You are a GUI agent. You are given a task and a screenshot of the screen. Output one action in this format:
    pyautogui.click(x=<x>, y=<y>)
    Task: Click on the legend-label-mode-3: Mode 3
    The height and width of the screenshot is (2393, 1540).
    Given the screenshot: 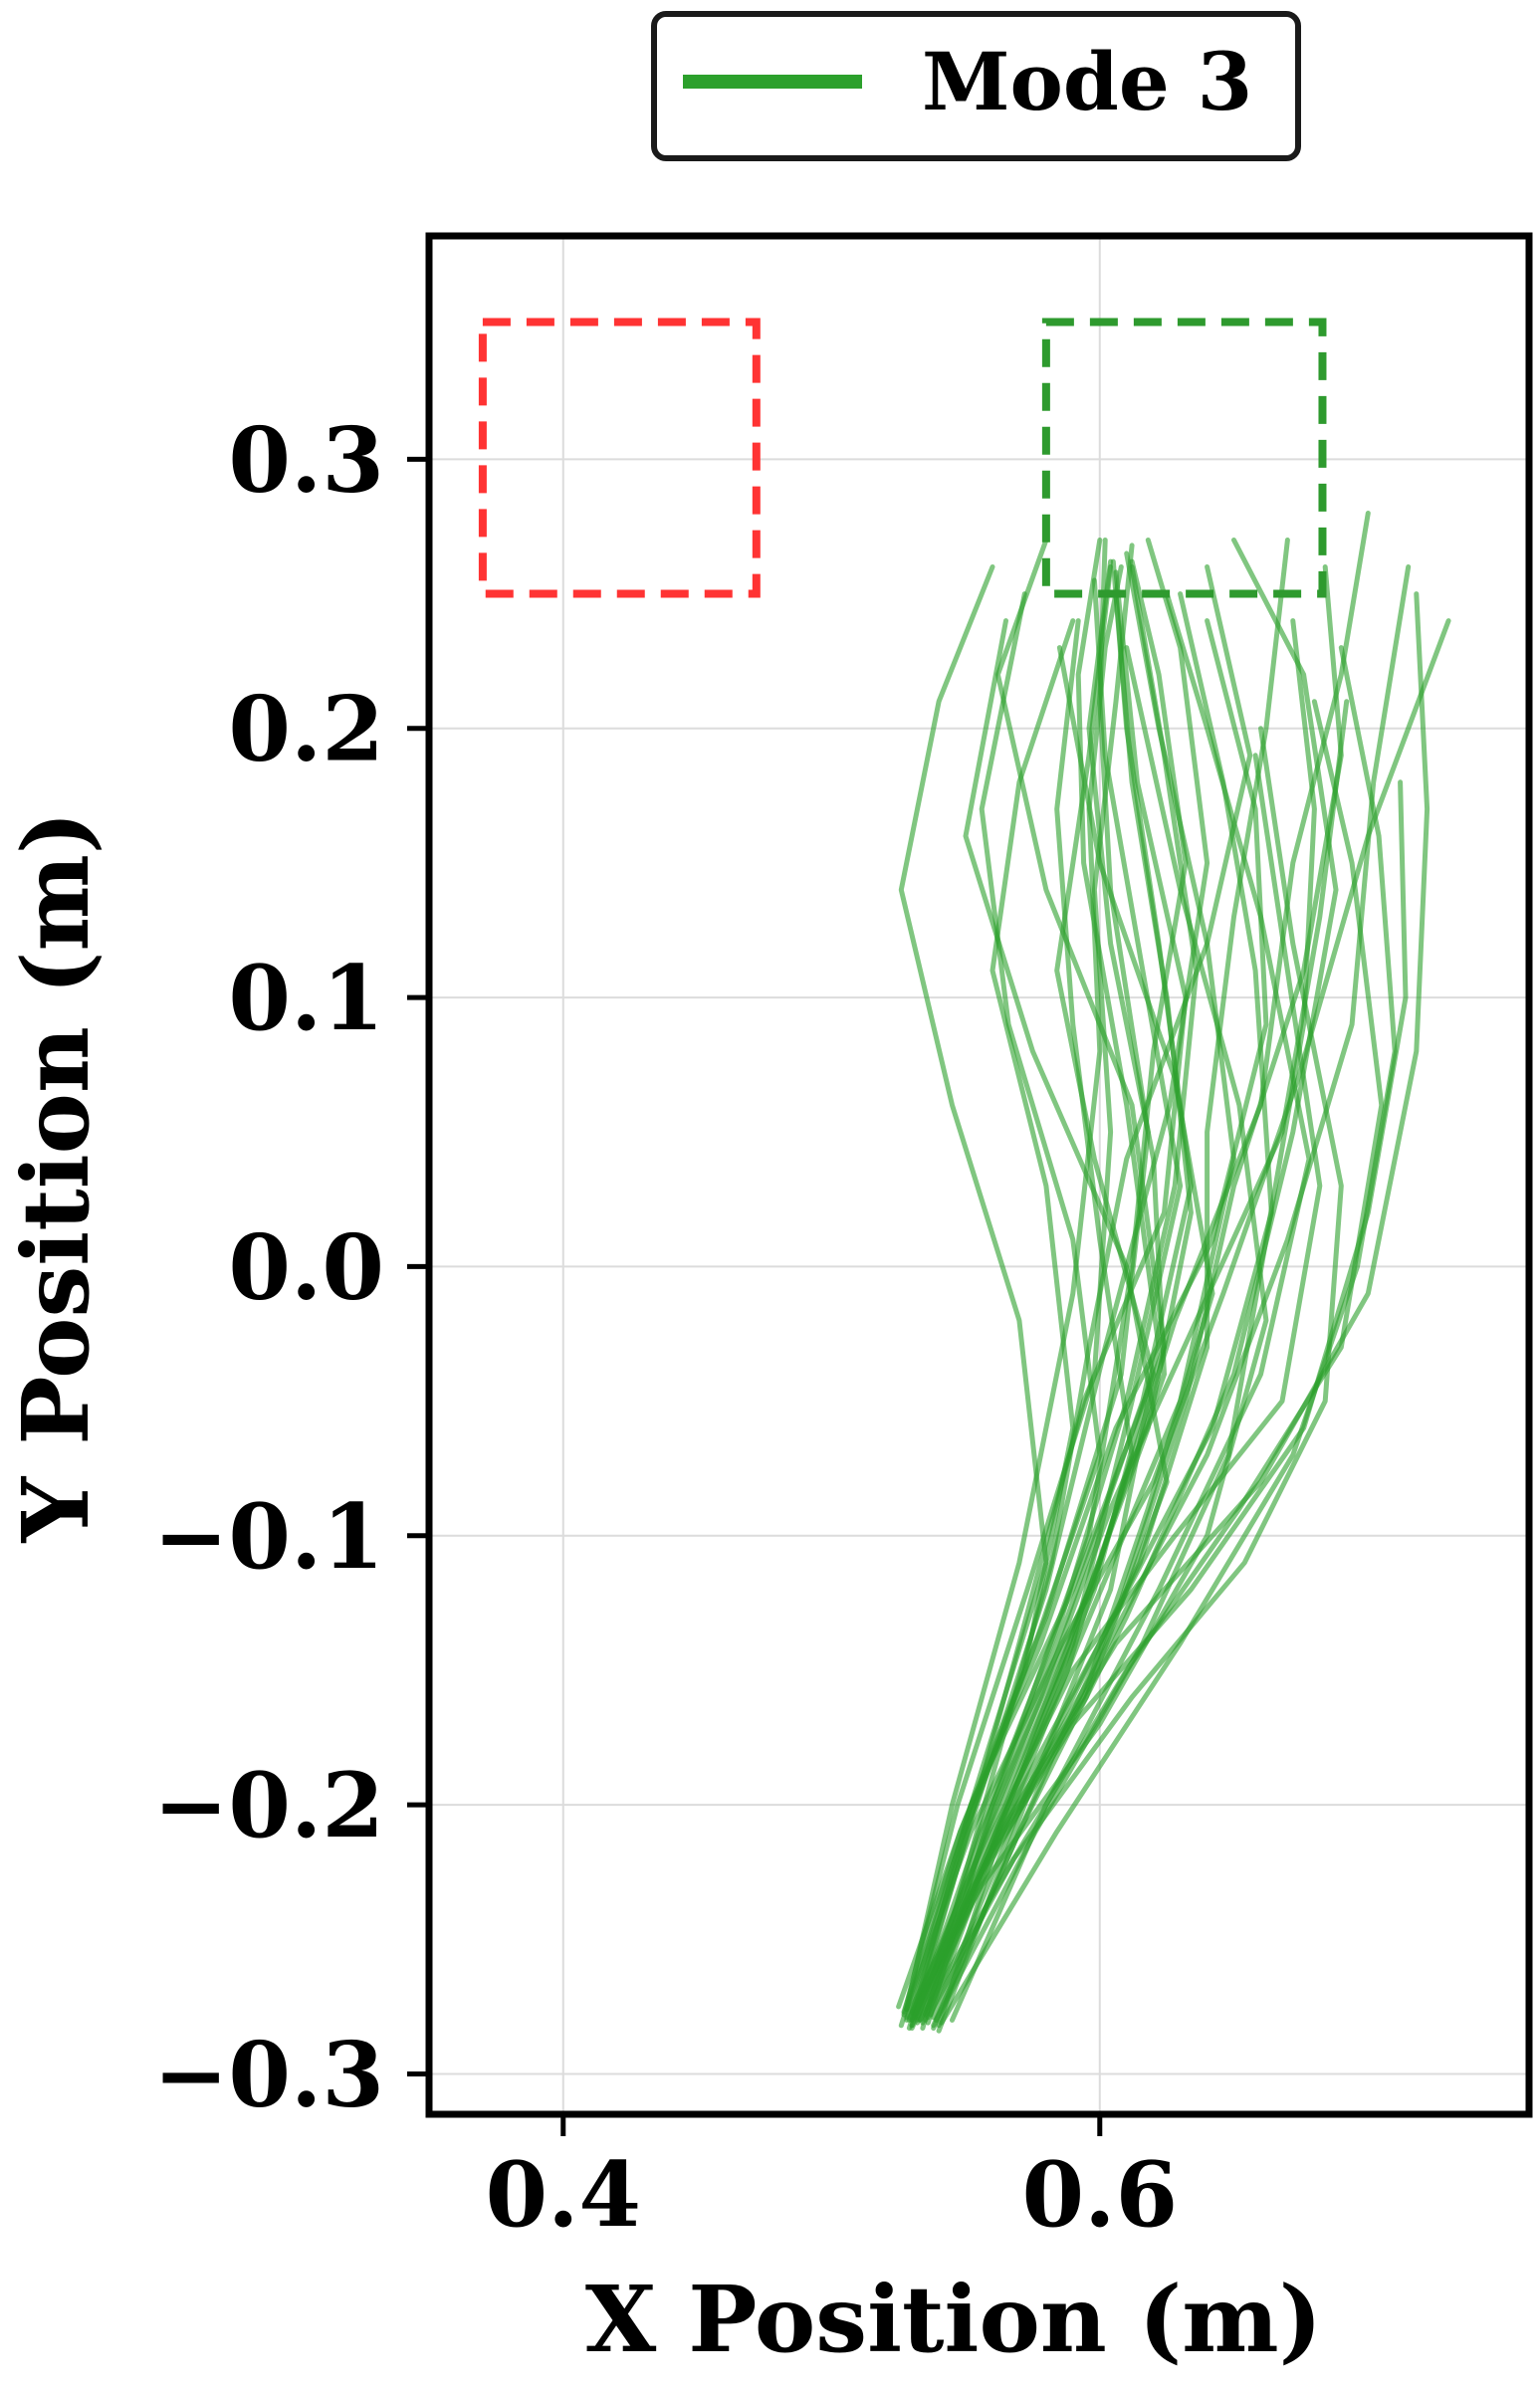 What is the action you would take?
    pyautogui.click(x=1087, y=81)
    